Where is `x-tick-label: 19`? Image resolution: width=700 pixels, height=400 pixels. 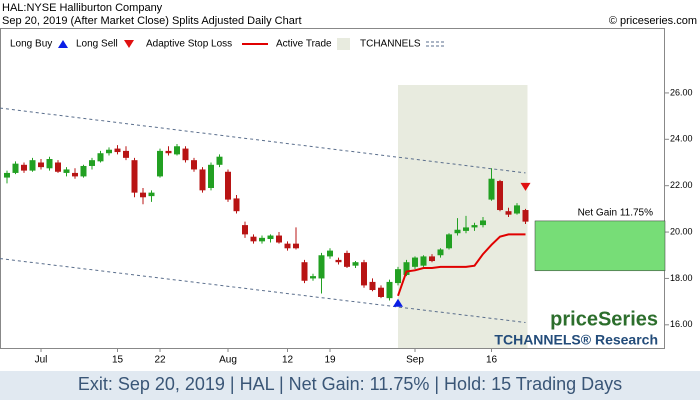
x-tick-label: 19 is located at coordinates (330, 360).